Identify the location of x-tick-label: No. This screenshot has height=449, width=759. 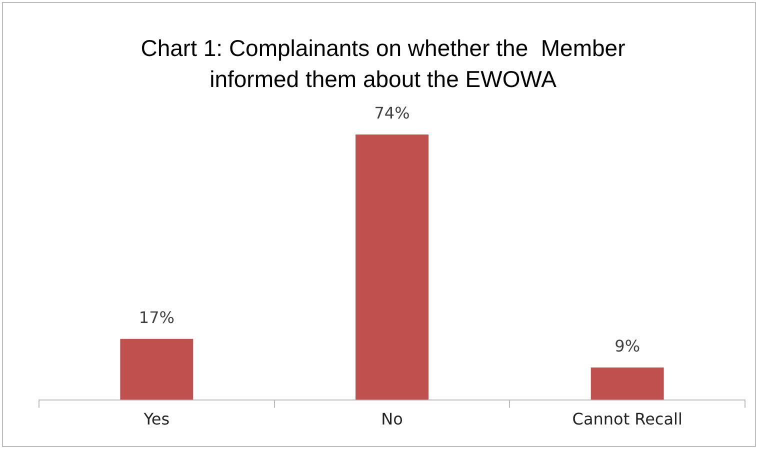
(392, 419).